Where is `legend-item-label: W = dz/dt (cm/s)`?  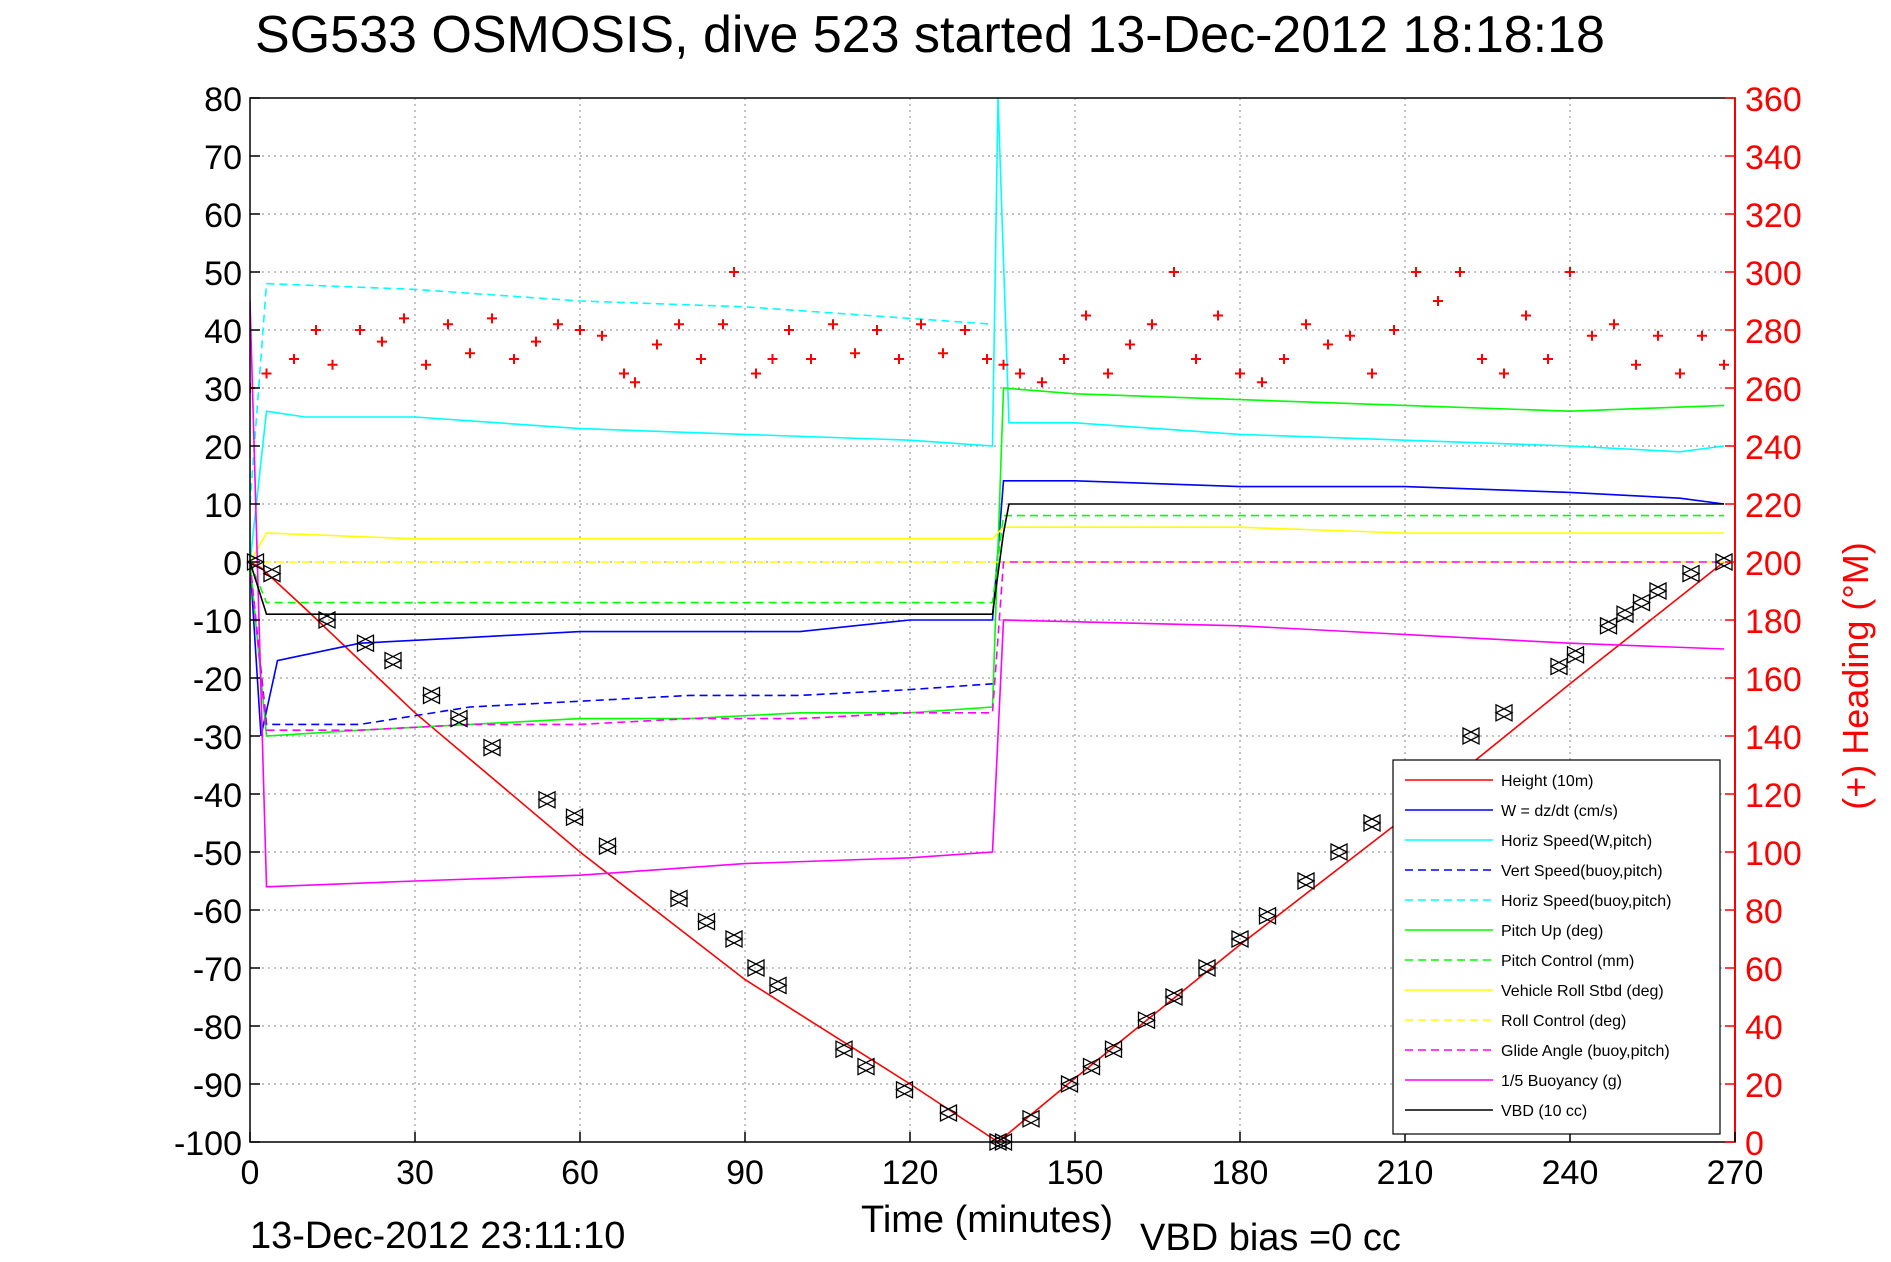 legend-item-label: W = dz/dt (cm/s) is located at coordinates (1559, 811).